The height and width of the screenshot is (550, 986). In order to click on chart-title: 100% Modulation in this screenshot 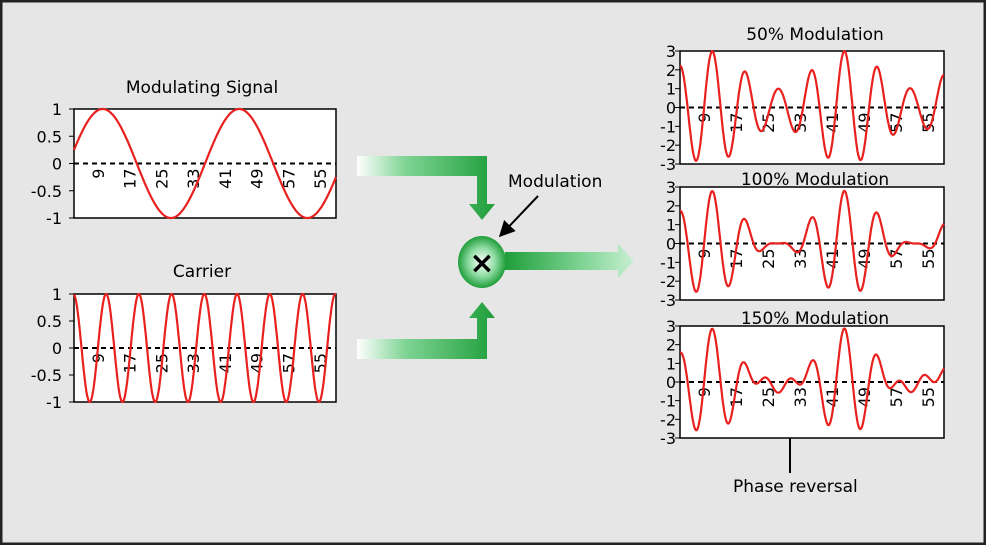, I will do `click(815, 180)`.